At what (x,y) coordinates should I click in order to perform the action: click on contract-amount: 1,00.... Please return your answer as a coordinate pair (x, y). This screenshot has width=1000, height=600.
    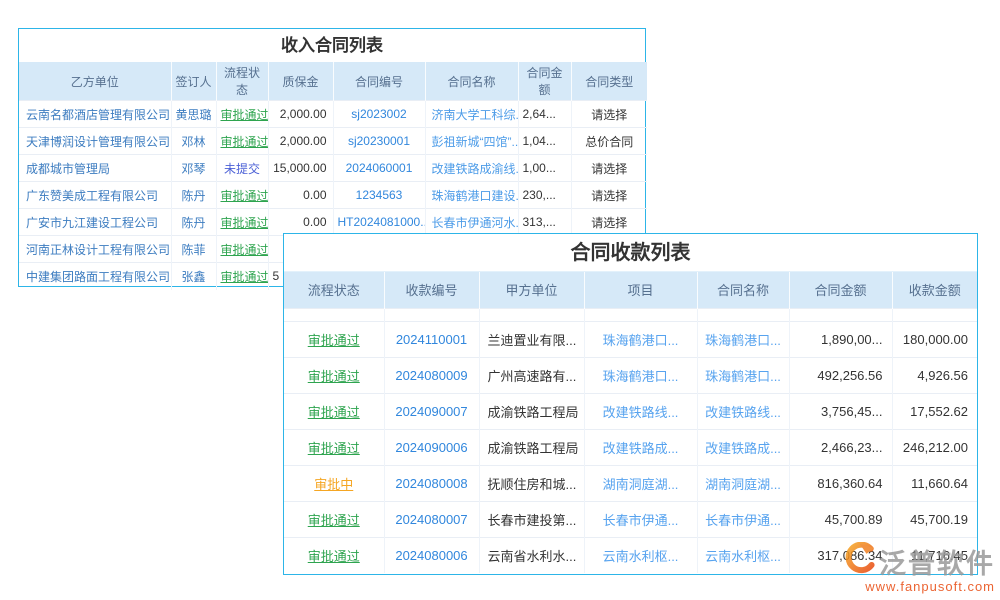
    Looking at the image, I should click on (545, 168).